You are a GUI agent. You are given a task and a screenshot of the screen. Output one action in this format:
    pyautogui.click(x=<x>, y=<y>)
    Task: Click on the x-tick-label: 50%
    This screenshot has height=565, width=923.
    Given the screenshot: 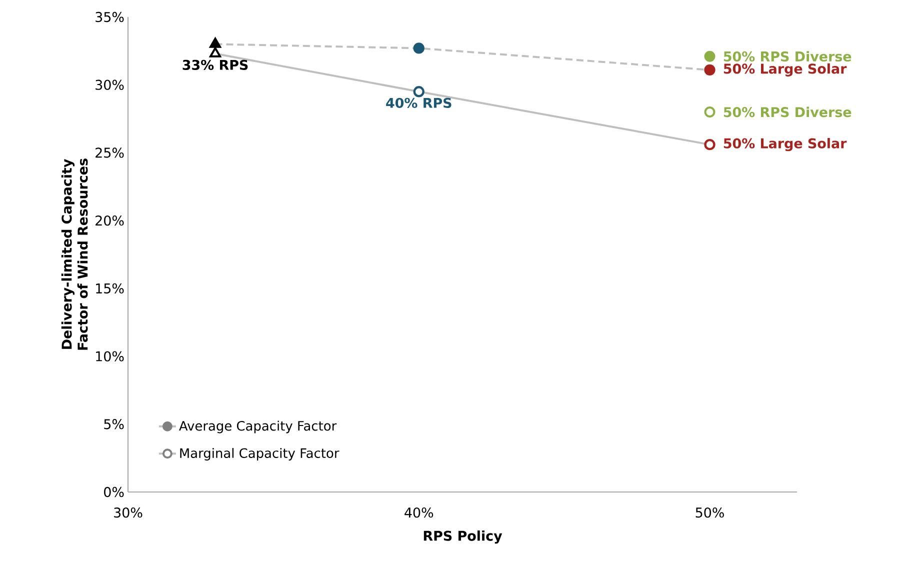 What is the action you would take?
    pyautogui.click(x=710, y=512)
    